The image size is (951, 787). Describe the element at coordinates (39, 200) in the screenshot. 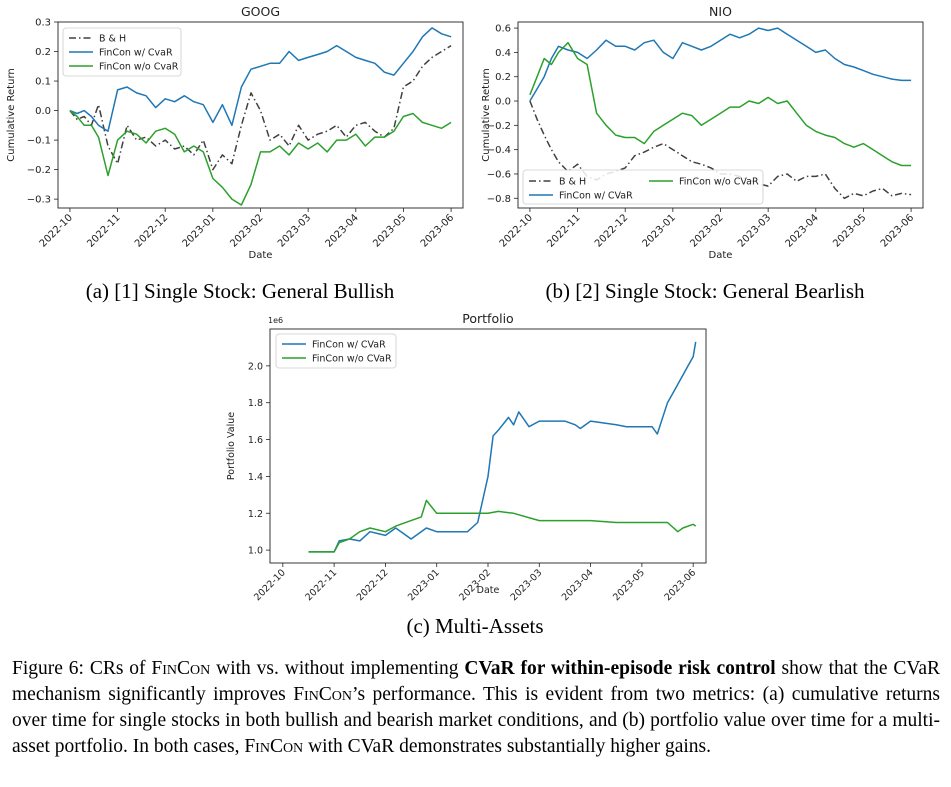

I see `y-tick-label: −0.3` at that location.